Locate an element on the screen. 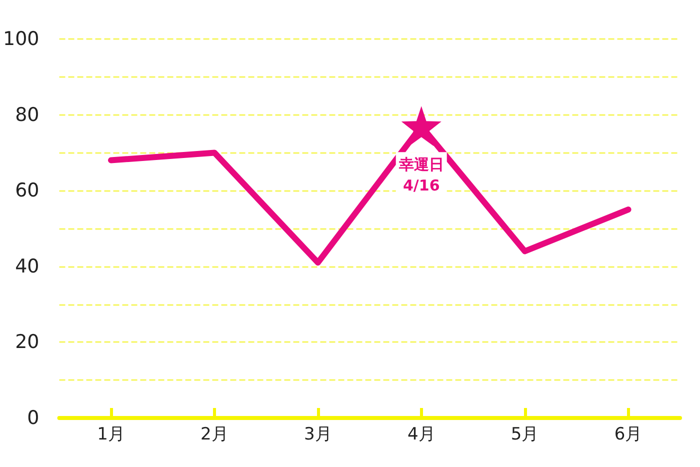 The image size is (700, 467). y-tick-label: 0 is located at coordinates (33, 418).